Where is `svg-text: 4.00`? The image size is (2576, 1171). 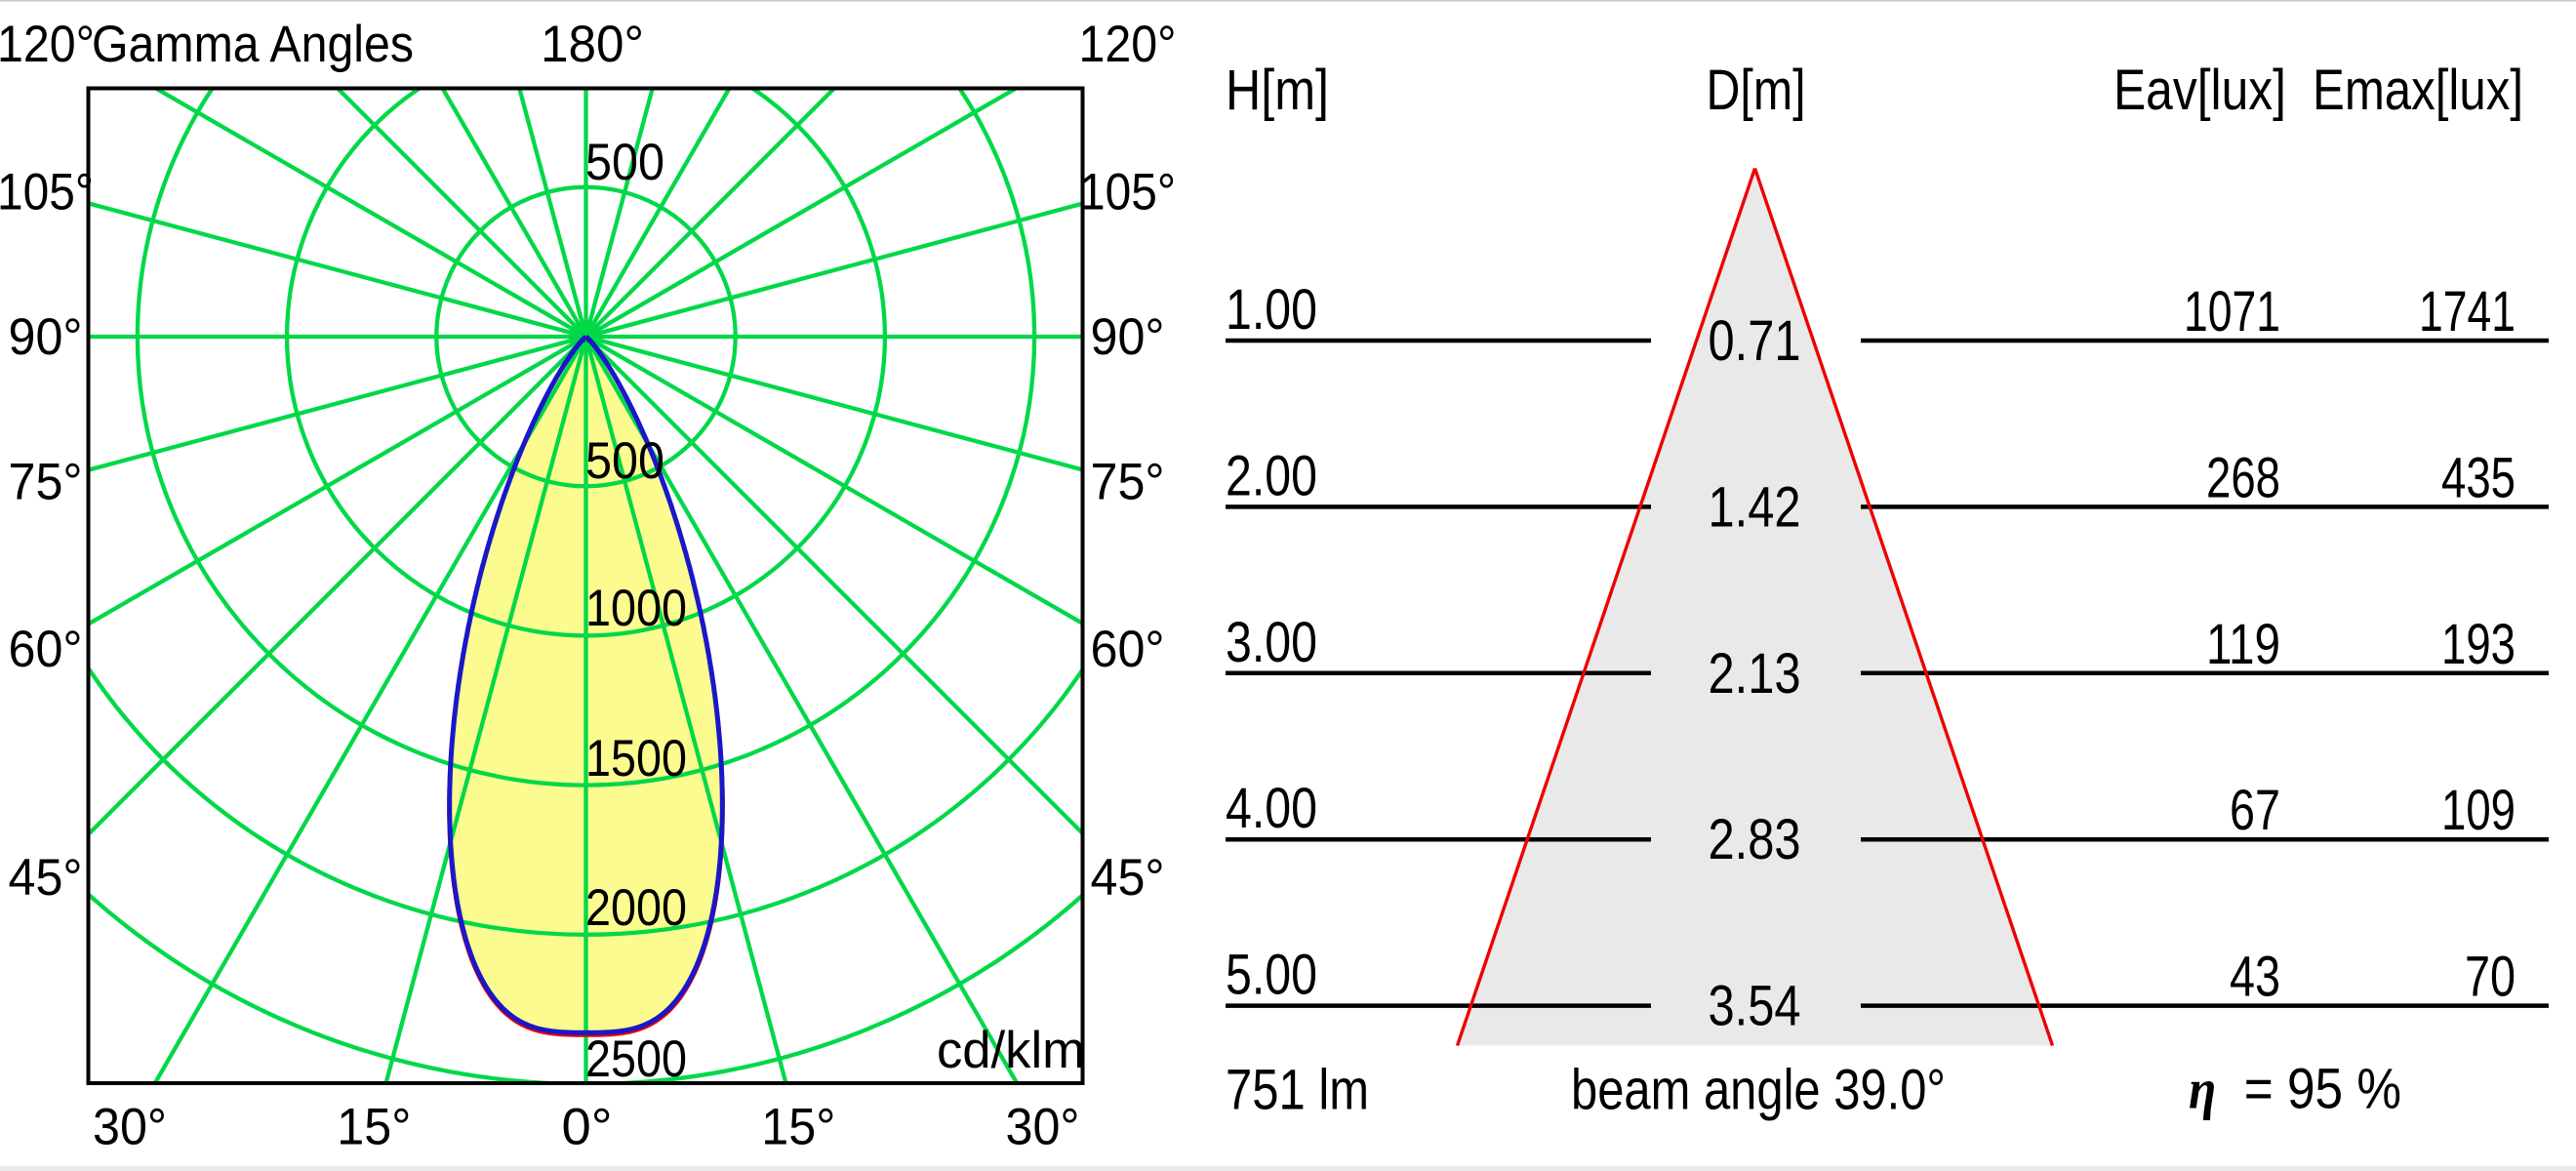
svg-text: 4.00 is located at coordinates (1271, 808).